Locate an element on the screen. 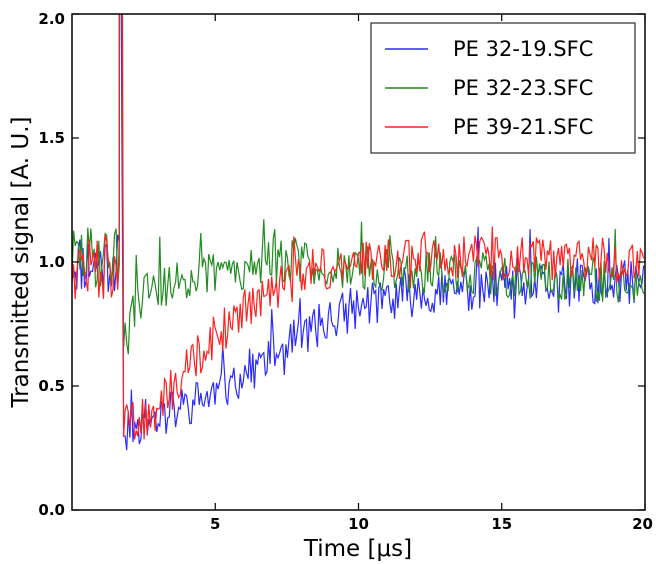 The width and height of the screenshot is (656, 564). x-tick-label: 10 is located at coordinates (358, 524).